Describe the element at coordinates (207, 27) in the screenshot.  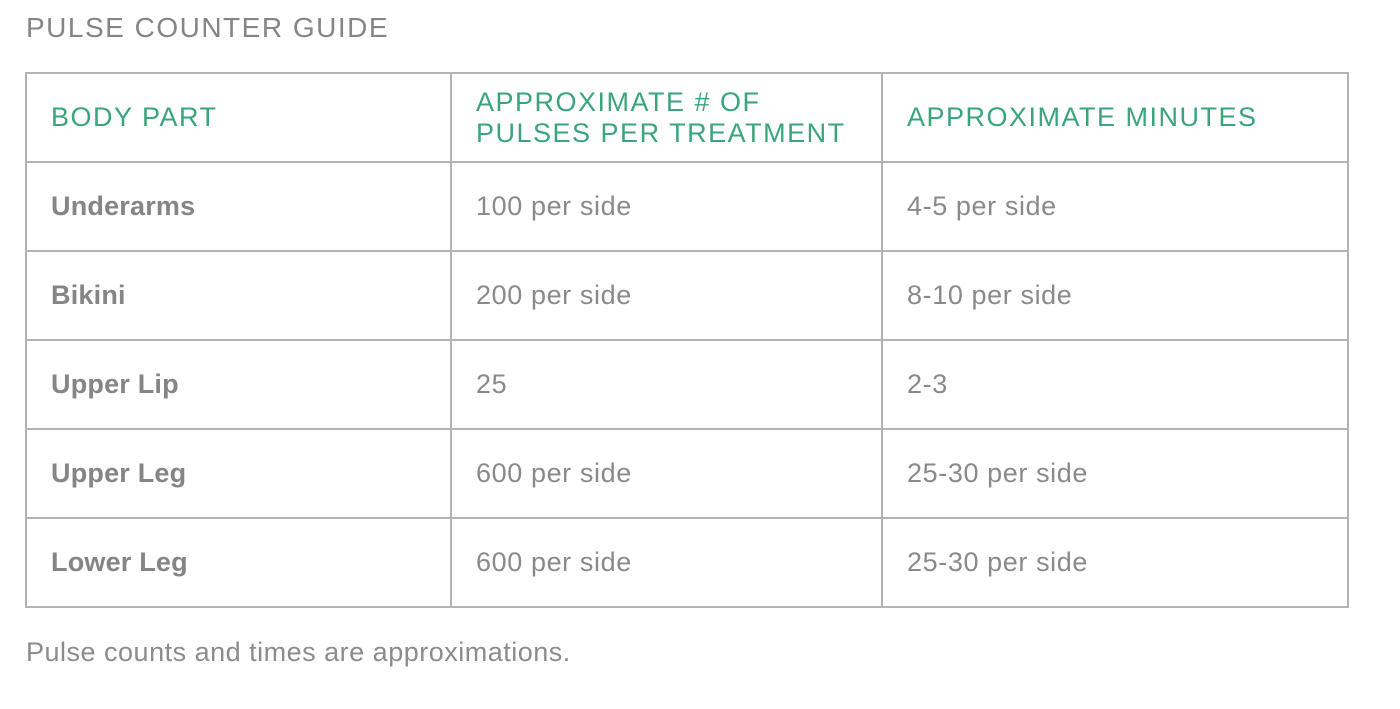
I see `page-title: PULSE COUNTER GUIDE` at that location.